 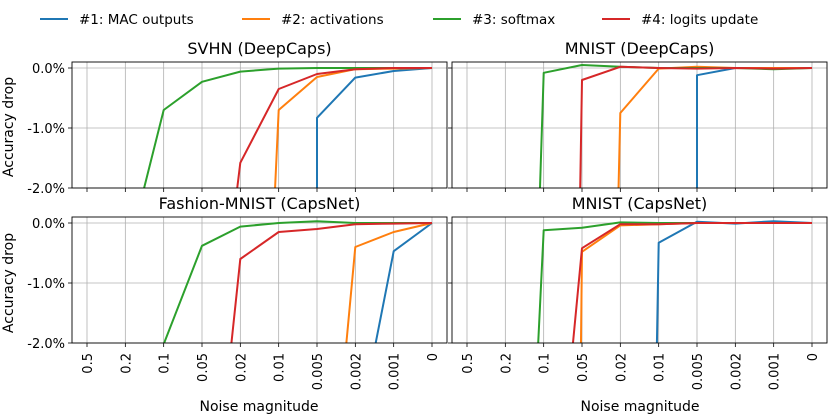 I want to click on y-axis-label-top: Accuracy drop, so click(x=9, y=127).